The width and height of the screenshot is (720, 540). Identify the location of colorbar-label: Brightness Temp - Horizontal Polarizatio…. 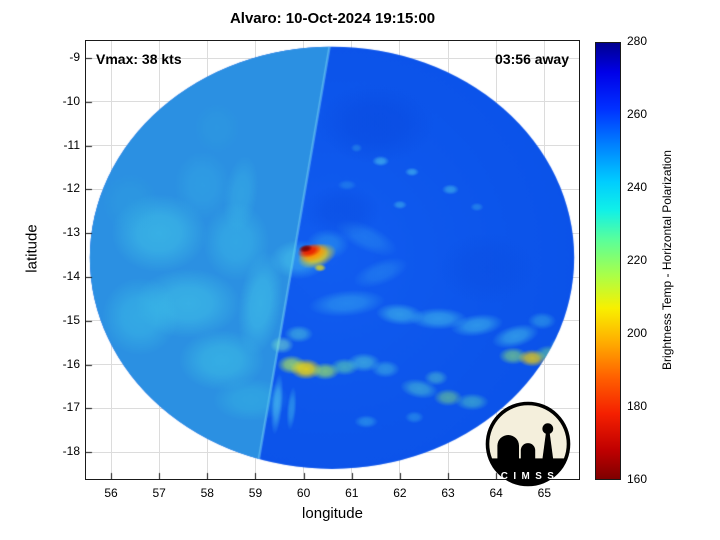
(667, 260).